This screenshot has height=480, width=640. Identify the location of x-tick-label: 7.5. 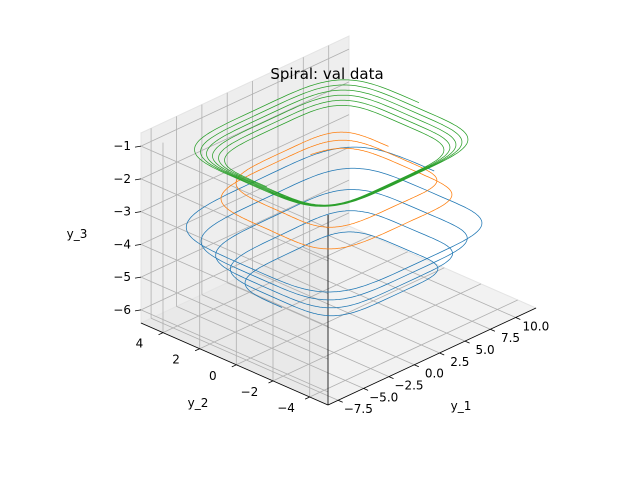
(510, 338).